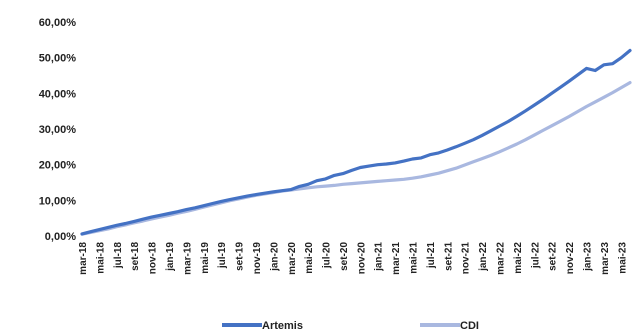 The height and width of the screenshot is (336, 640). What do you see at coordinates (118, 256) in the screenshot?
I see `x-tick-label: jul-18` at bounding box center [118, 256].